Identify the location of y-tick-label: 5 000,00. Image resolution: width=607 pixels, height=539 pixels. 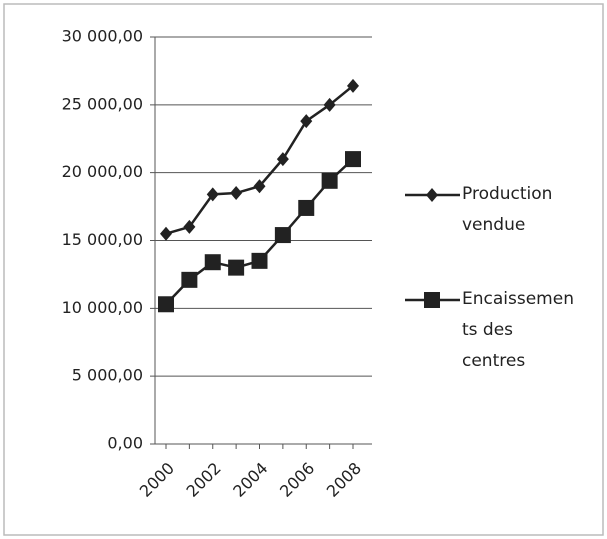
(107, 375).